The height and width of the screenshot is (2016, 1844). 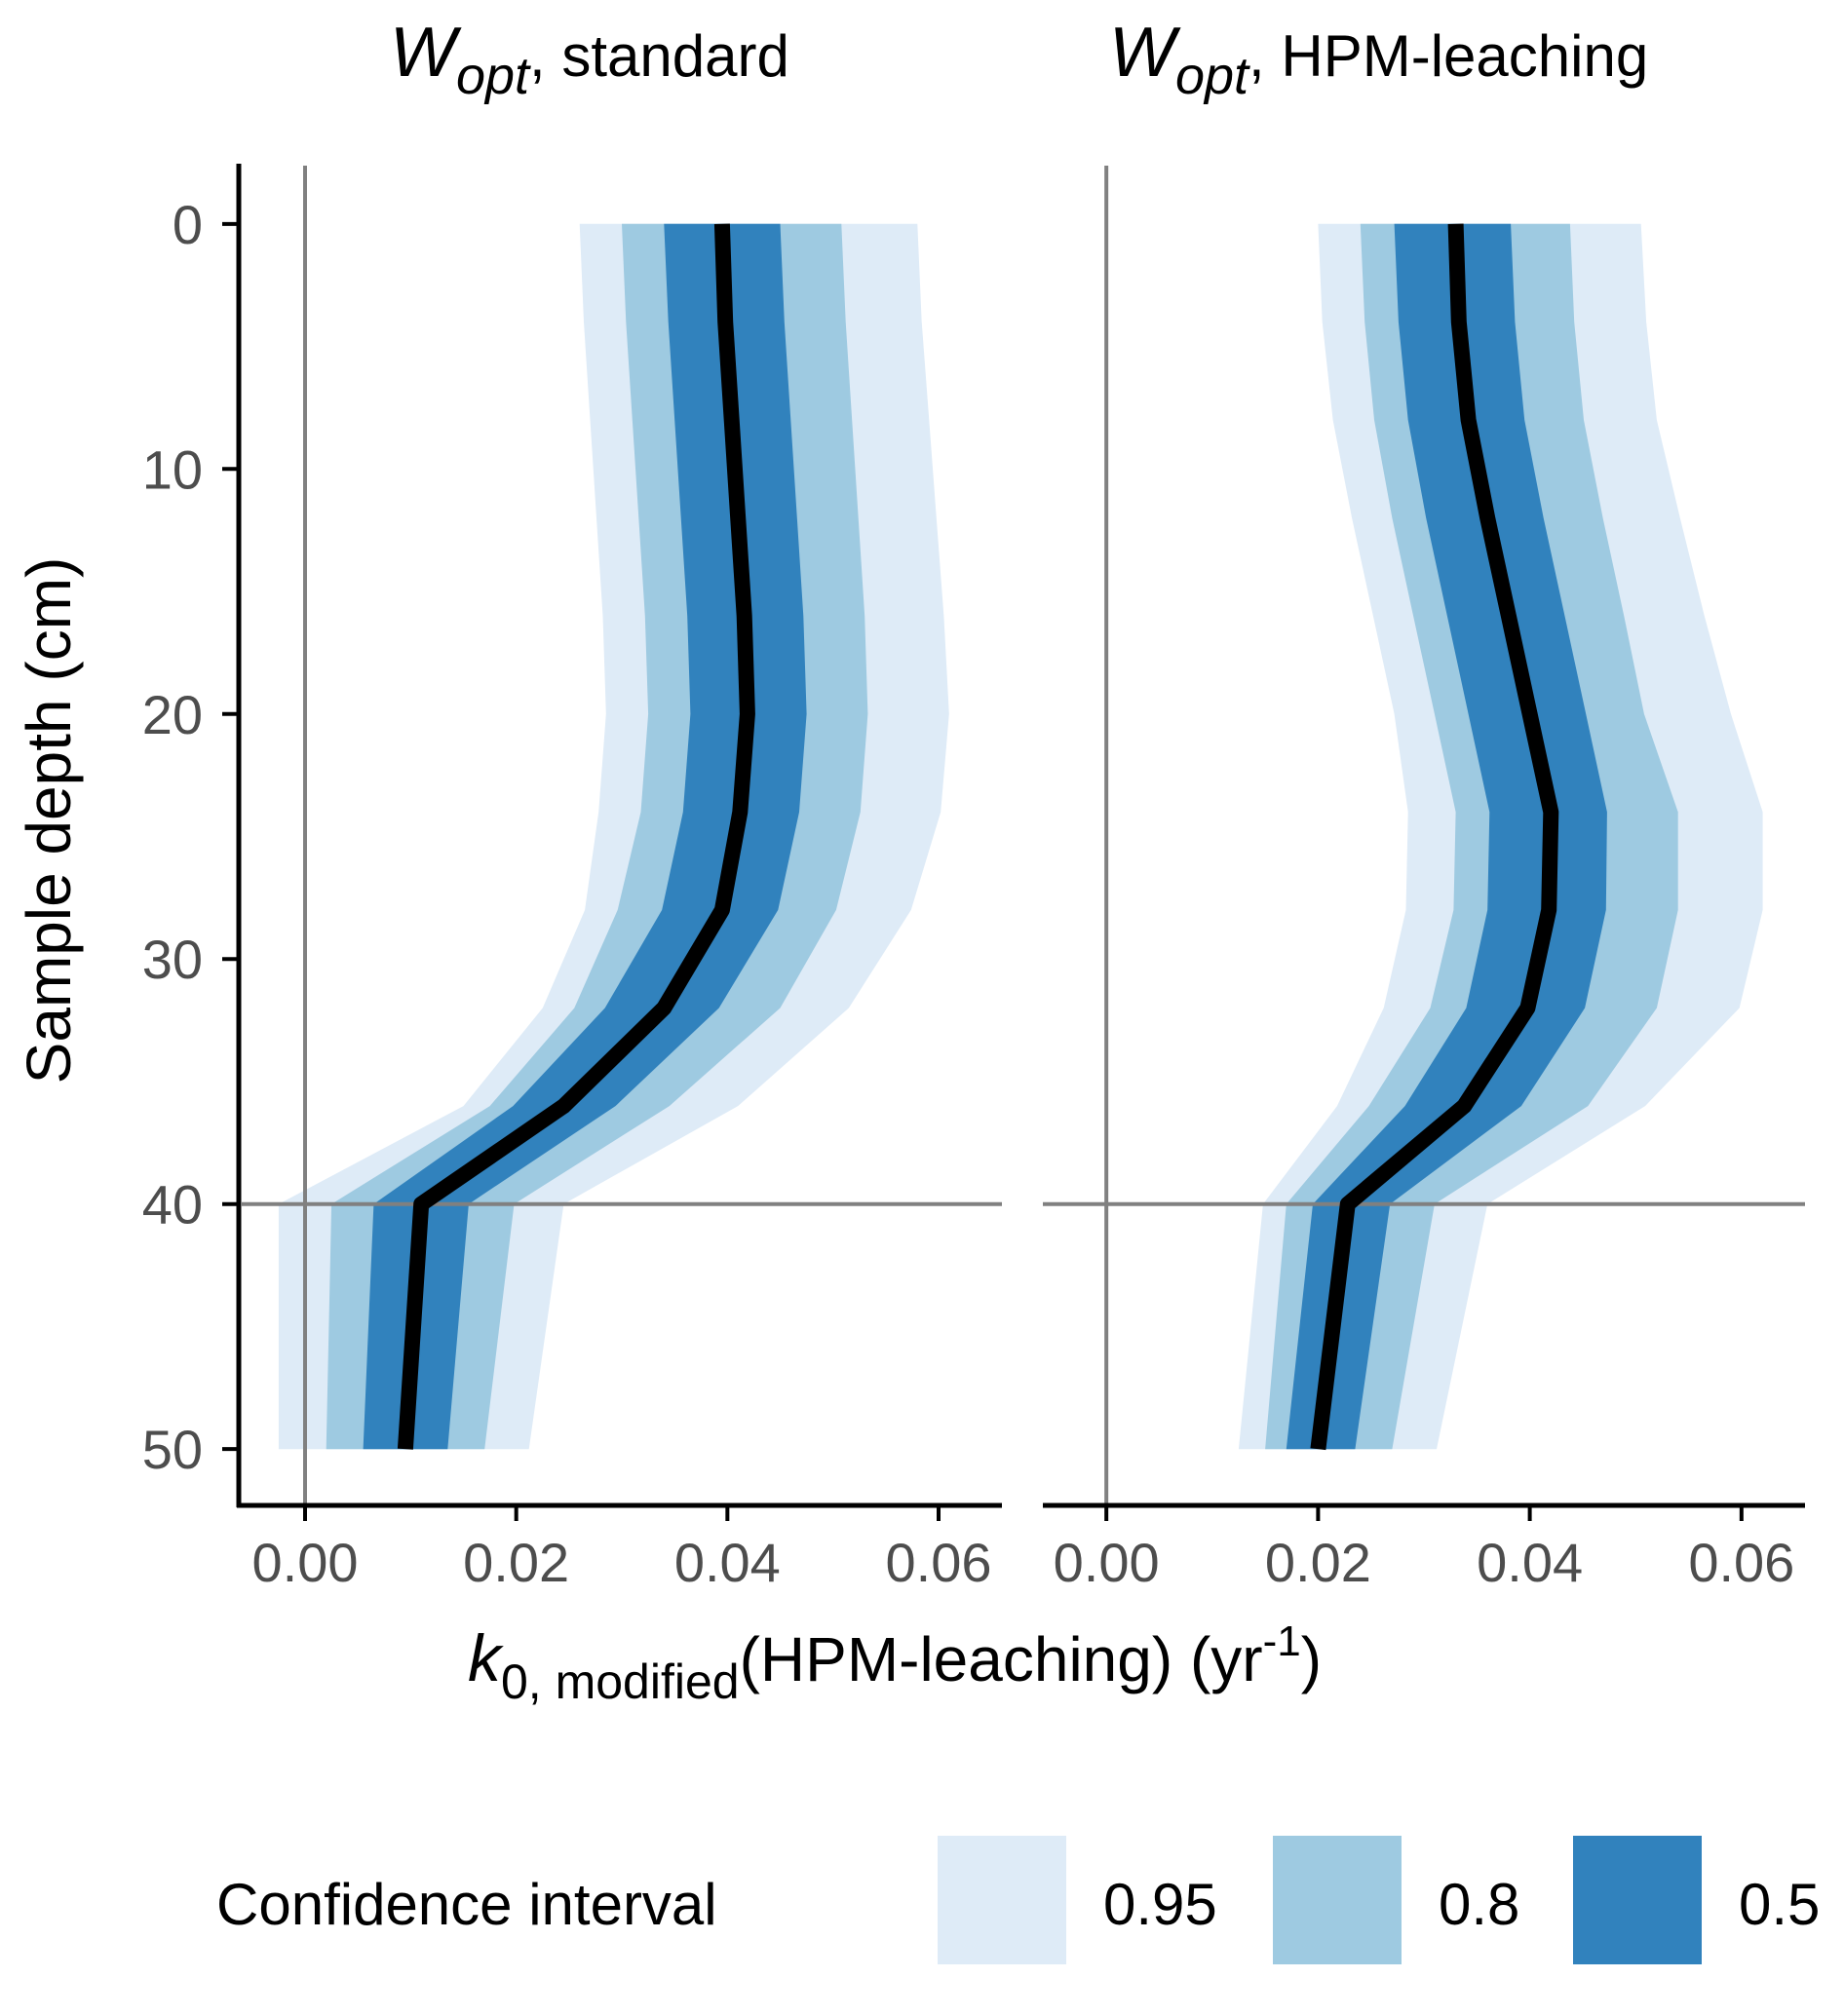 What do you see at coordinates (1311, 1659) in the screenshot?
I see `x-axis-title-close: )` at bounding box center [1311, 1659].